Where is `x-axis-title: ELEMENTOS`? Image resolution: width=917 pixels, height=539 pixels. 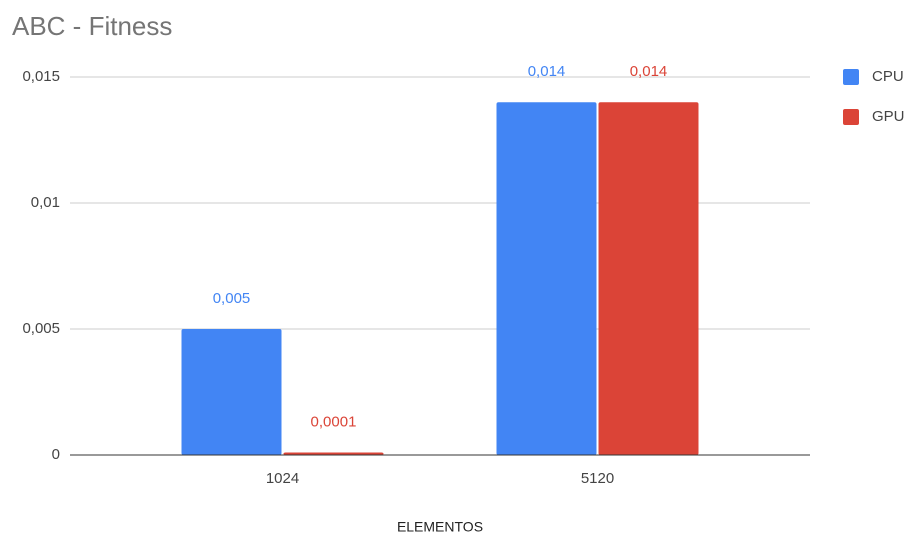
x-axis-title: ELEMENTOS is located at coordinates (440, 527).